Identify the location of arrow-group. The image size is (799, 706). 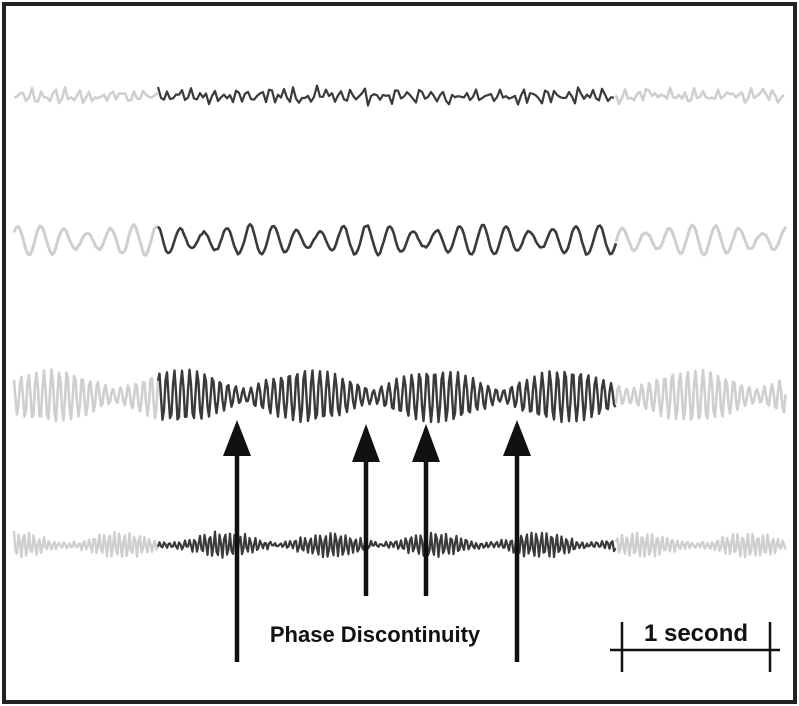
(377, 541).